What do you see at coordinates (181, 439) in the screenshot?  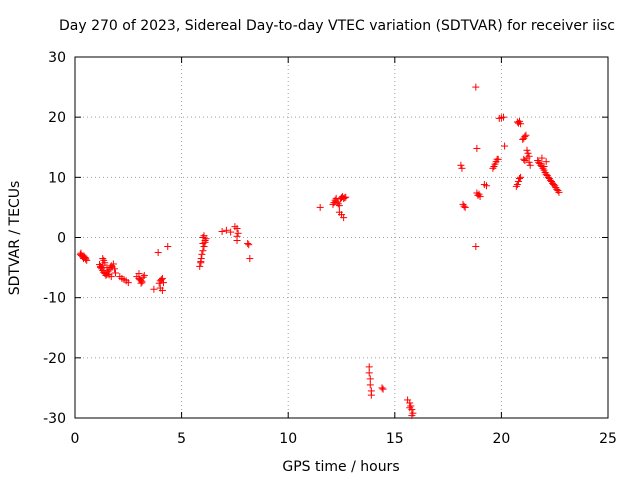 I see `x-tick-label: 5` at bounding box center [181, 439].